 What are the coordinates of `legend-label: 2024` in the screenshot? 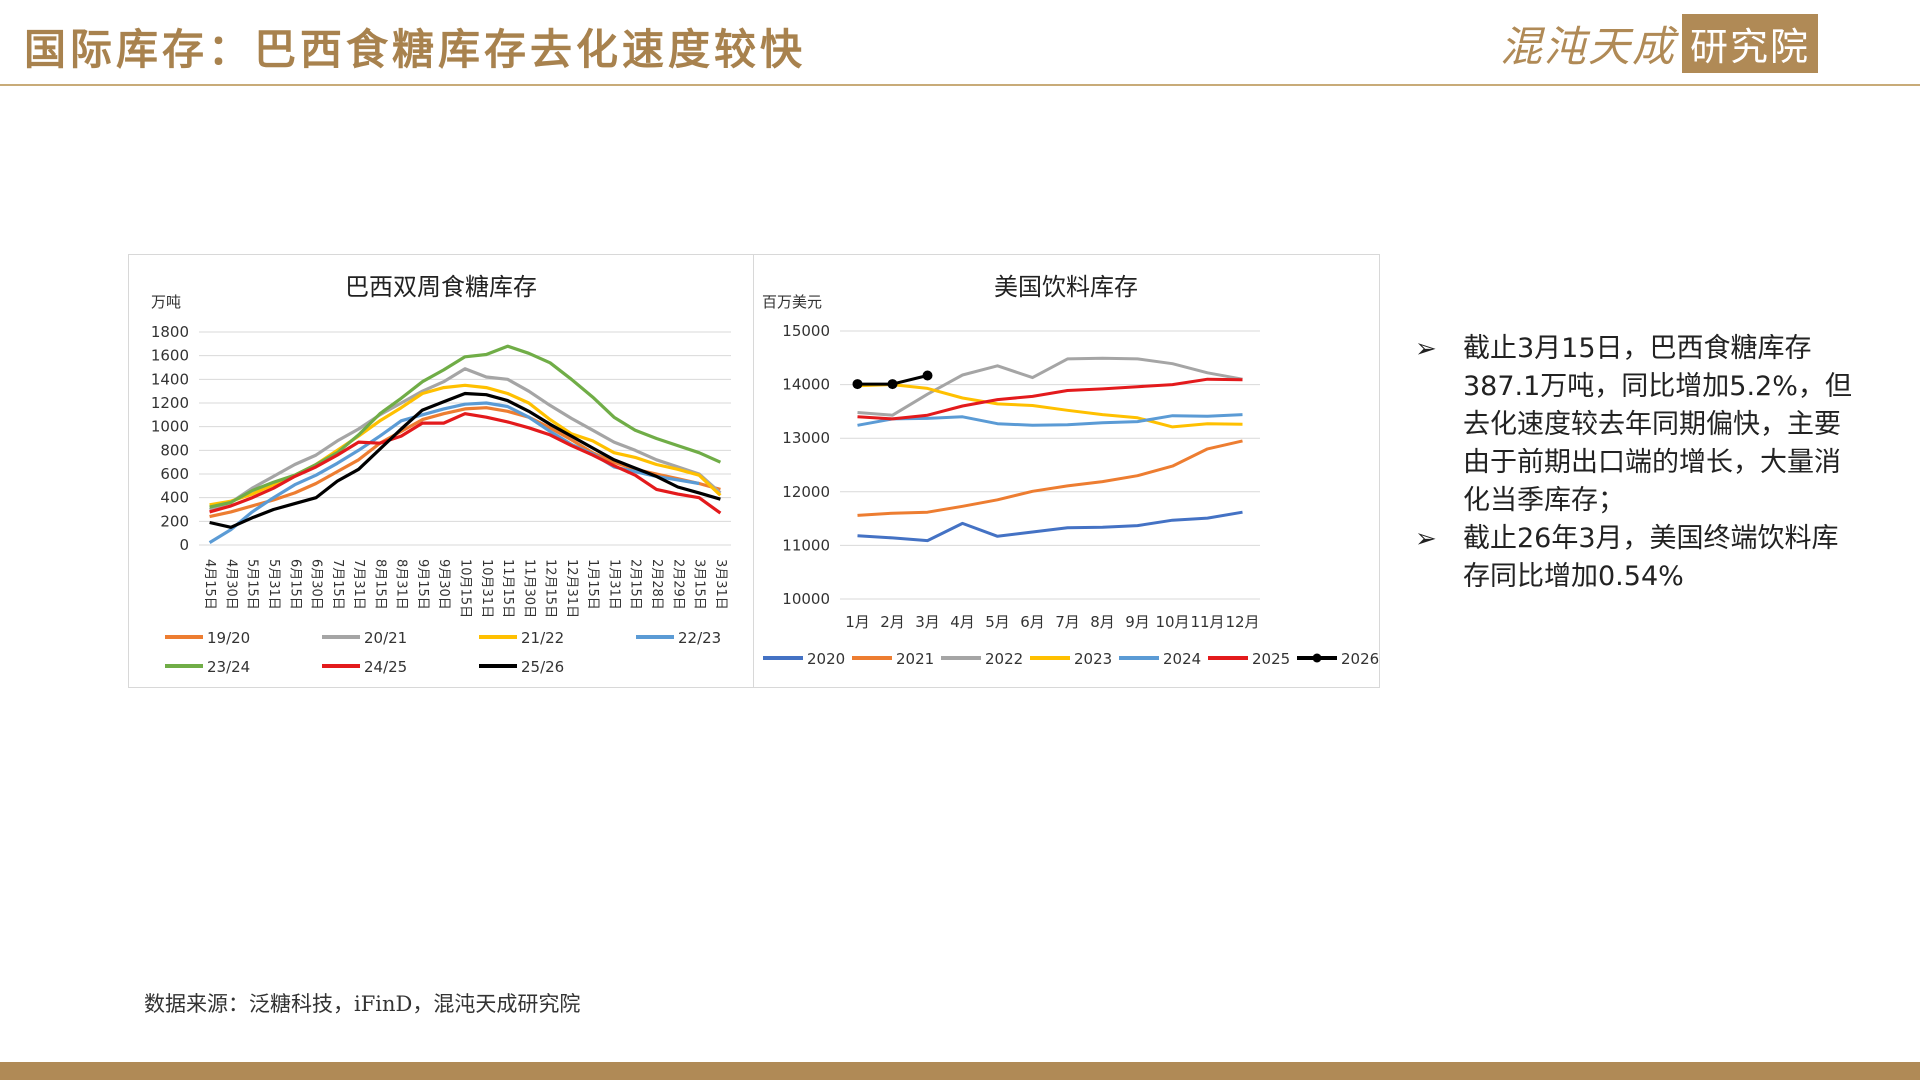 It's located at (1182, 659).